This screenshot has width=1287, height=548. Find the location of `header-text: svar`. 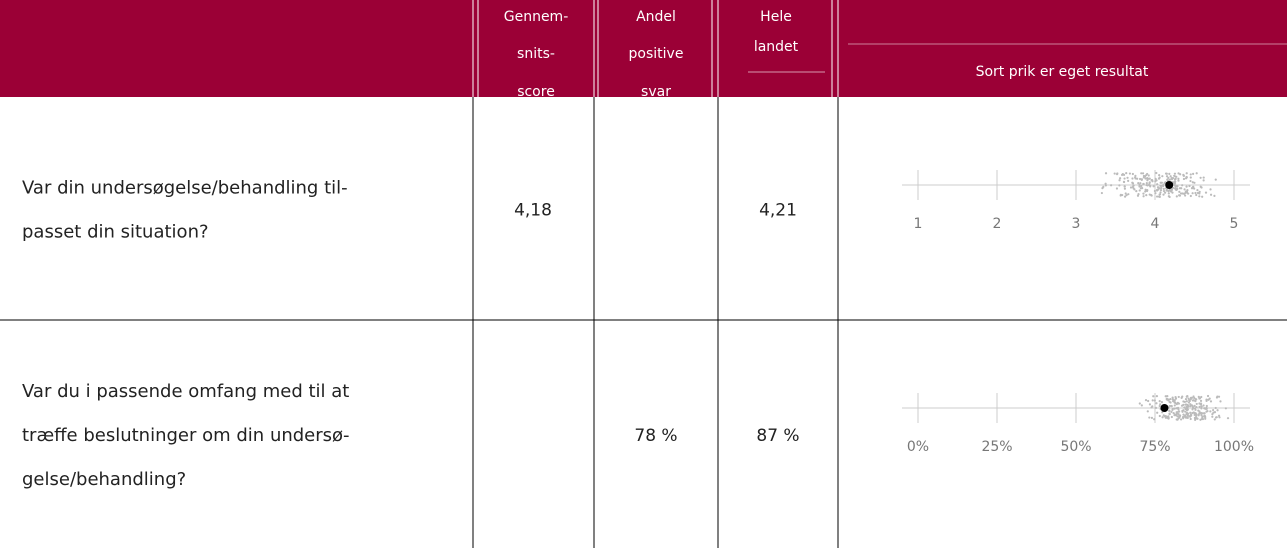

header-text: svar is located at coordinates (656, 92).